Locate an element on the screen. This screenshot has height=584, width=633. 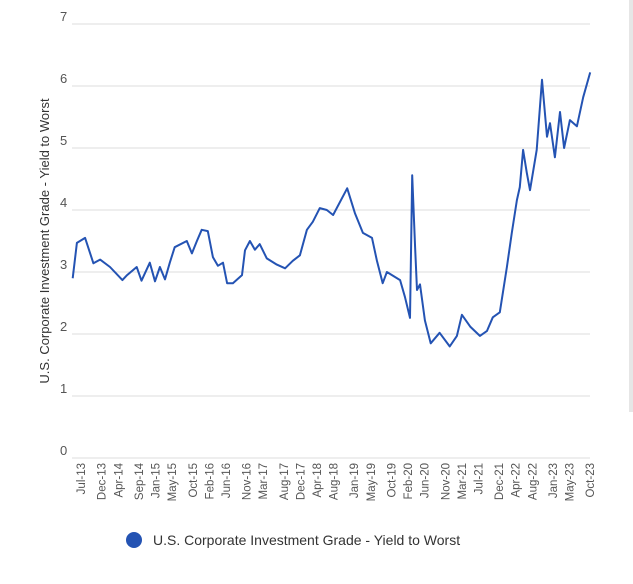
x-tick-label: Aug-17 is located at coordinates (285, 481).